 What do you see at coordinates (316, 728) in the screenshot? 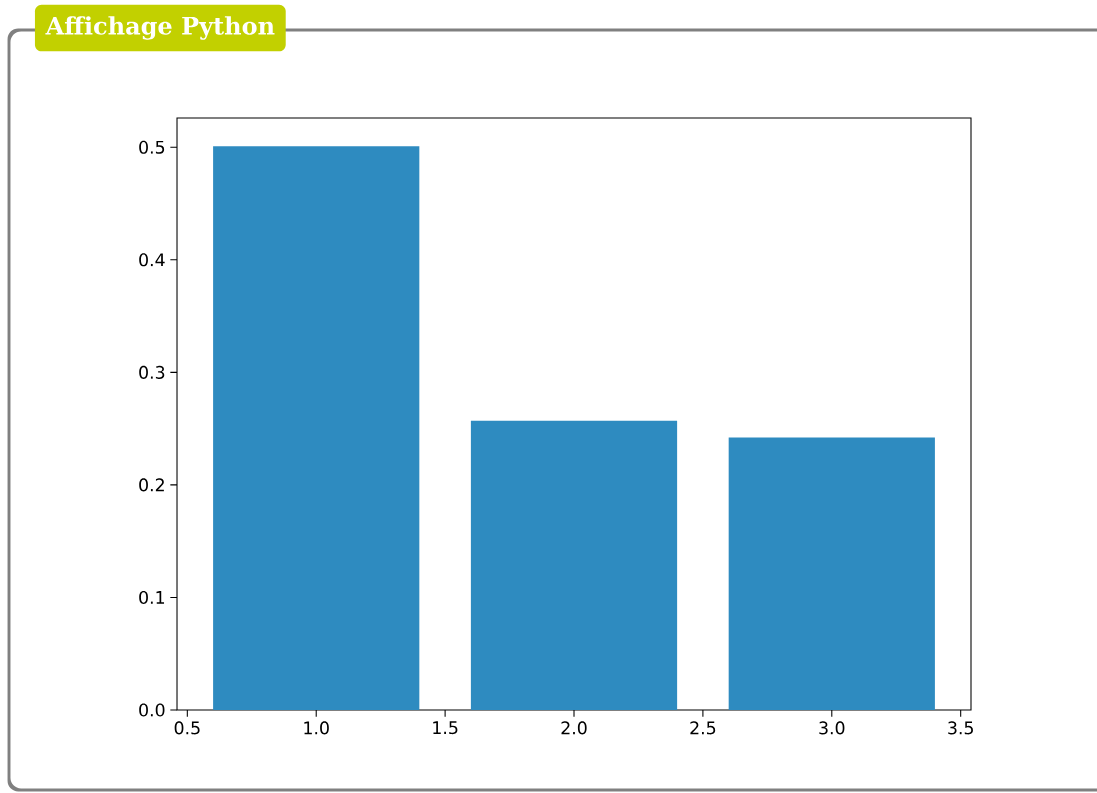
I see `x-tick-label: 1.0` at bounding box center [316, 728].